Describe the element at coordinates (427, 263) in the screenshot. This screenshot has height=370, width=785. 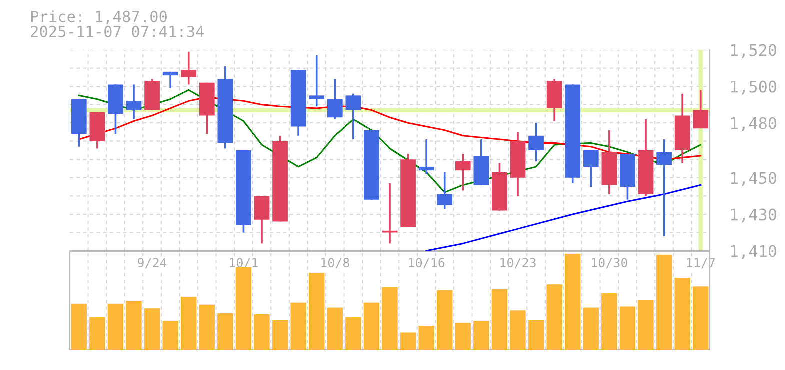
I see `x-tick-label: 10/16` at that location.